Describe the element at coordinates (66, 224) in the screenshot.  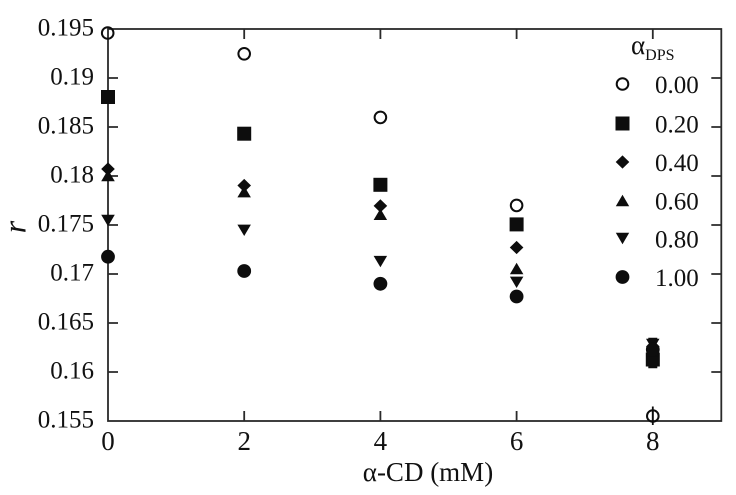
I see `svg-text: 0.175` at that location.